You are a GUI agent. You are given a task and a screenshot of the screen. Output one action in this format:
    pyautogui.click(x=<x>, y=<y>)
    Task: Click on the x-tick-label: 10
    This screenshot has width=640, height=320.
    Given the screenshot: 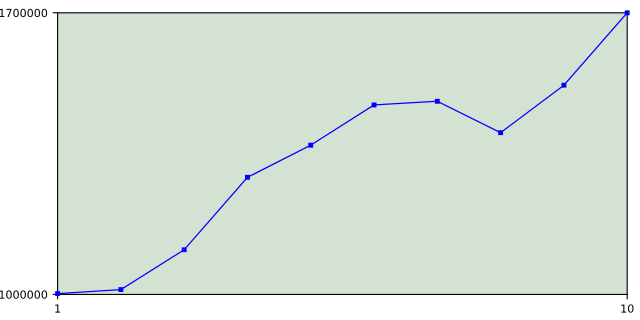 What is the action you would take?
    pyautogui.click(x=627, y=308)
    